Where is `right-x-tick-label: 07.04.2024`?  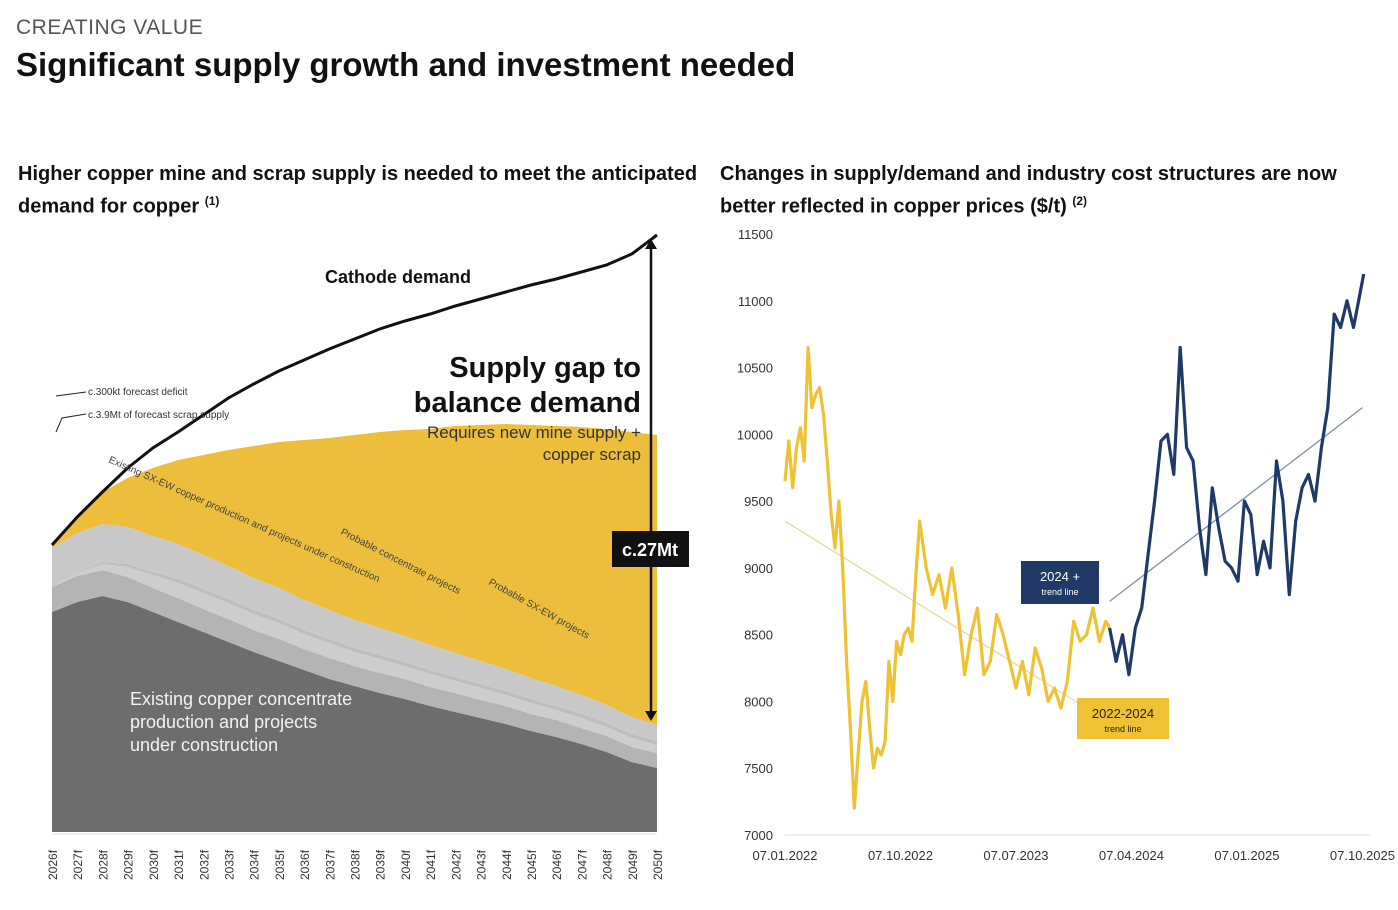
right-x-tick-label: 07.04.2024 is located at coordinates (1131, 855).